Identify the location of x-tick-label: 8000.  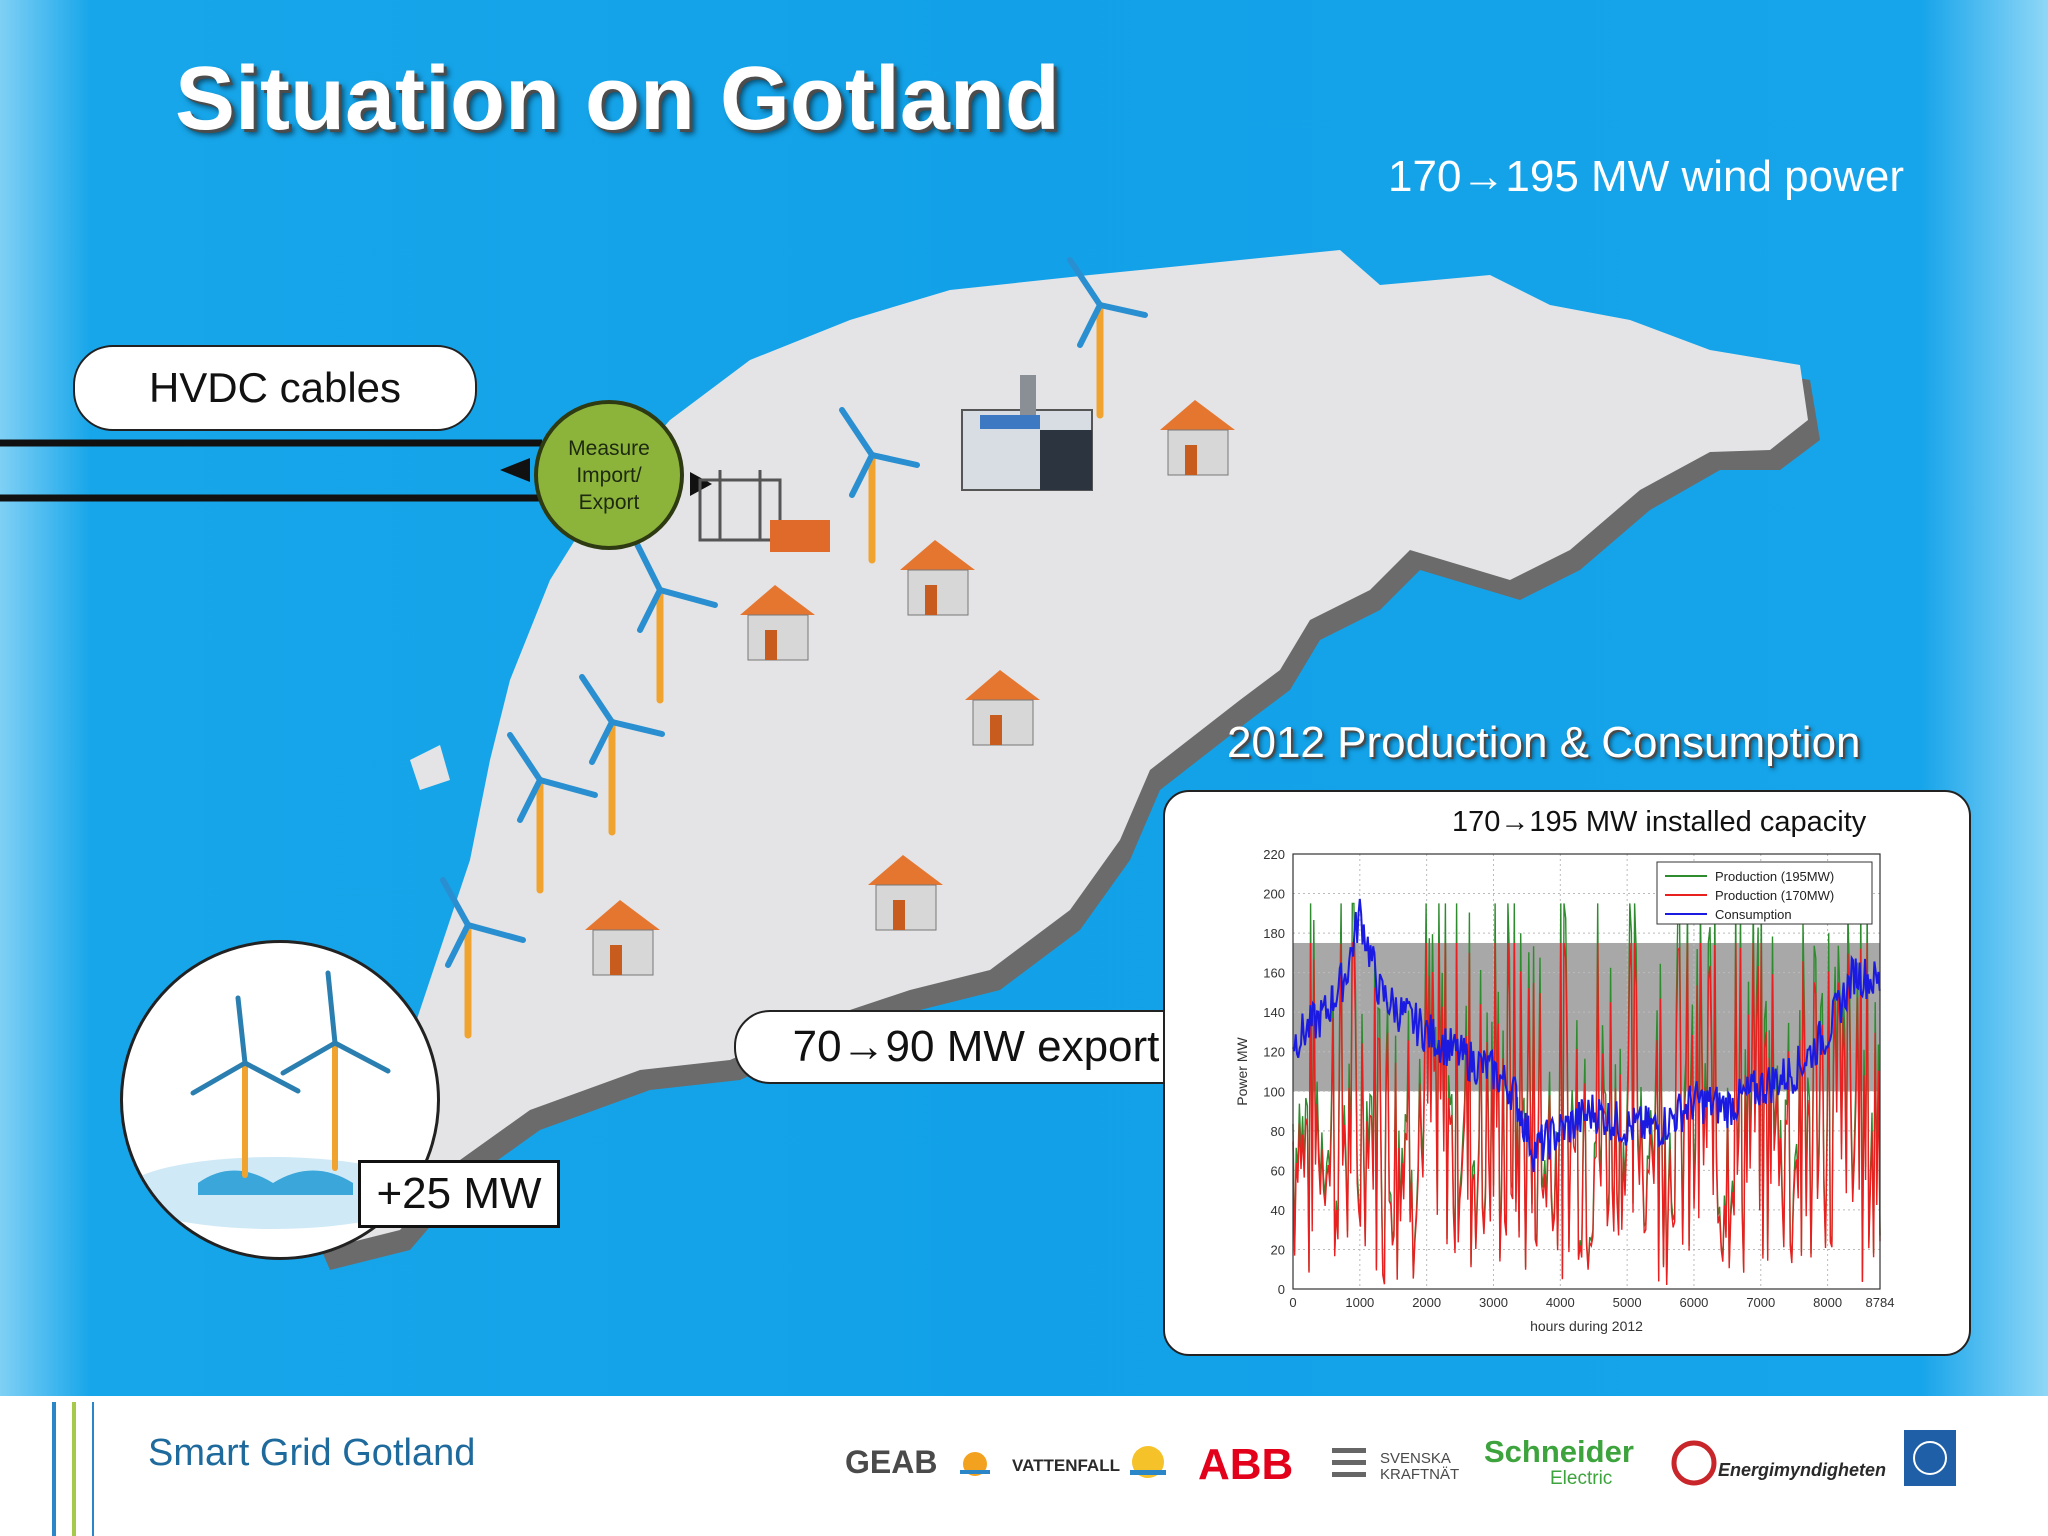
(1827, 1302).